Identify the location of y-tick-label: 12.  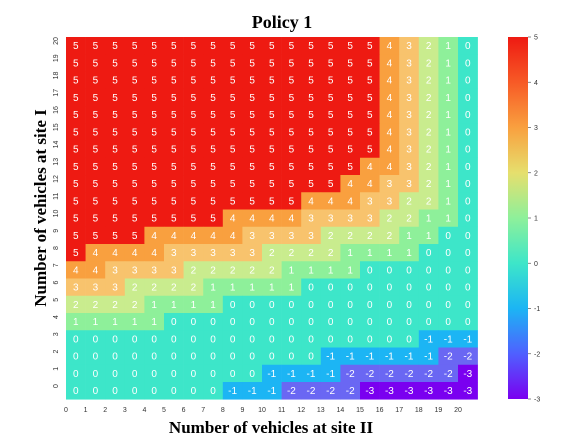
(56, 179).